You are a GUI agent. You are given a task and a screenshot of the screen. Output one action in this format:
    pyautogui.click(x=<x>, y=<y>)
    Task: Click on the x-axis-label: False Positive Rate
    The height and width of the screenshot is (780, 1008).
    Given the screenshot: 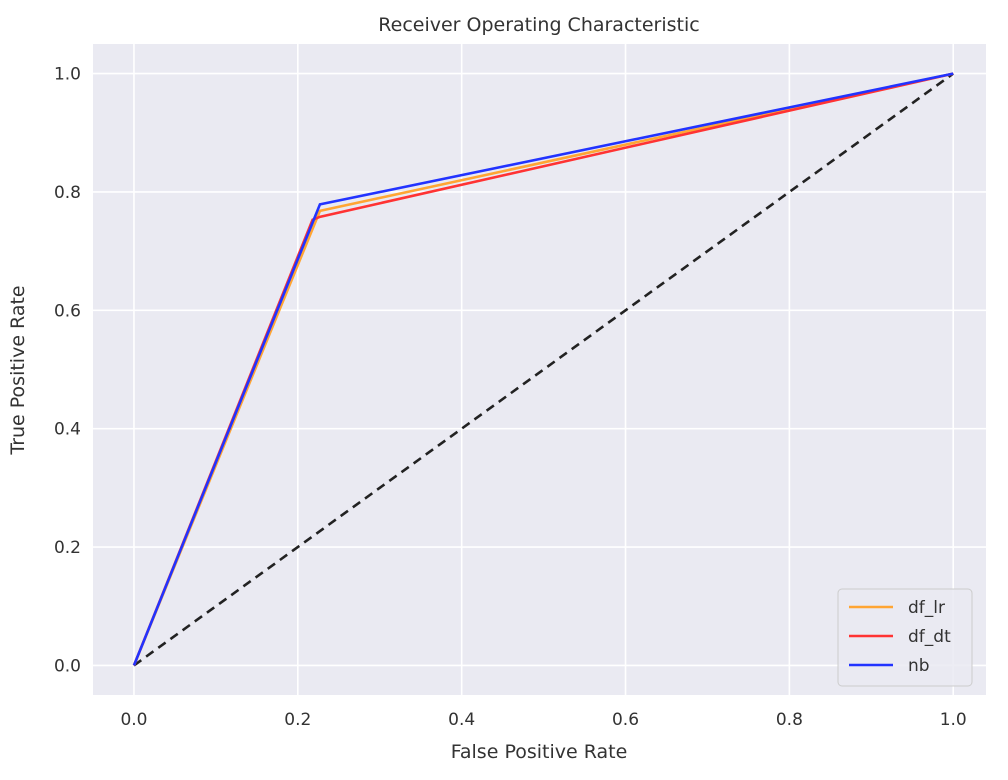 What is the action you would take?
    pyautogui.click(x=539, y=752)
    